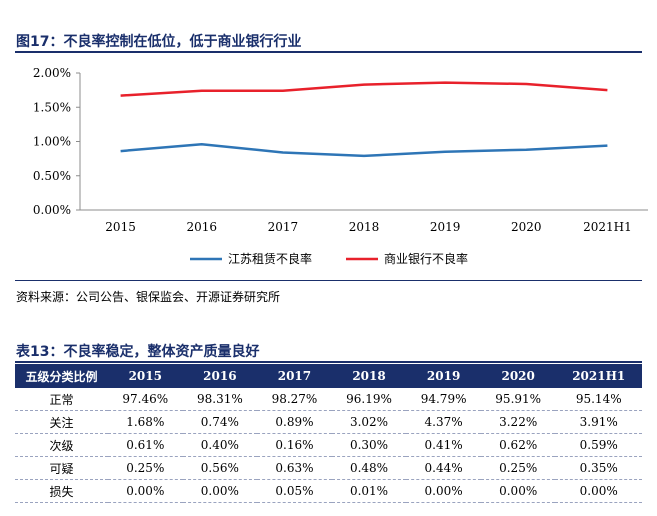  Describe the element at coordinates (518, 445) in the screenshot. I see `table-cell: 0.62%` at that location.